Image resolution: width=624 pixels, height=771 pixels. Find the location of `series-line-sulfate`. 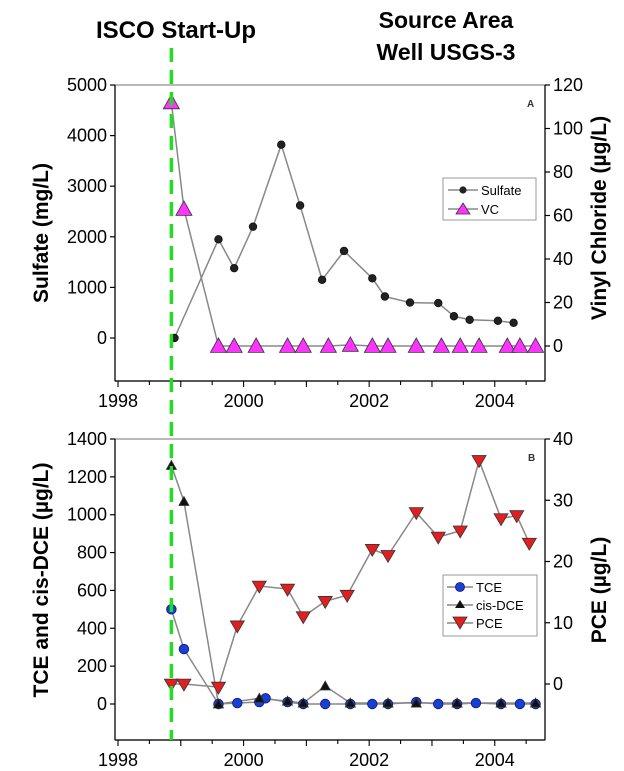

series-line-sulfate is located at coordinates (343, 240).